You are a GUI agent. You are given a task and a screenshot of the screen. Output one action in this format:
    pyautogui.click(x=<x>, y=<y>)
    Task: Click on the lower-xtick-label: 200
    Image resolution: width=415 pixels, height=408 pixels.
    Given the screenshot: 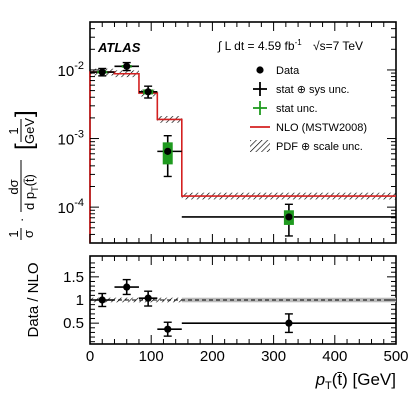 What is the action you would take?
    pyautogui.click(x=212, y=356)
    